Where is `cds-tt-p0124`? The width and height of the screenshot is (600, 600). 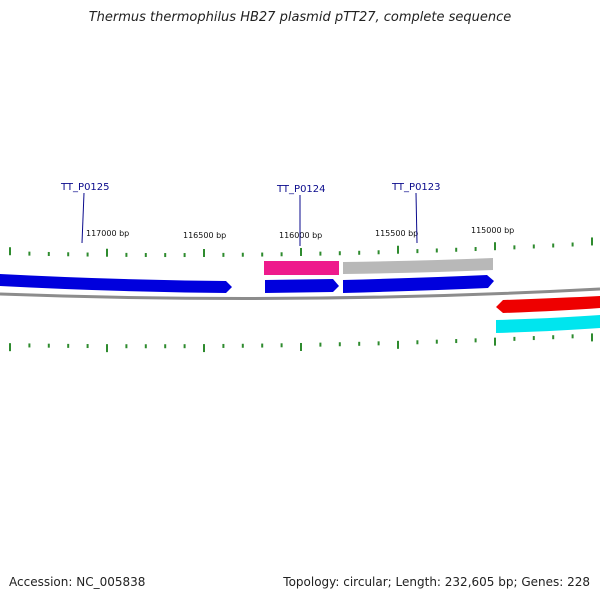
cds-tt-p0124 is located at coordinates (302, 286).